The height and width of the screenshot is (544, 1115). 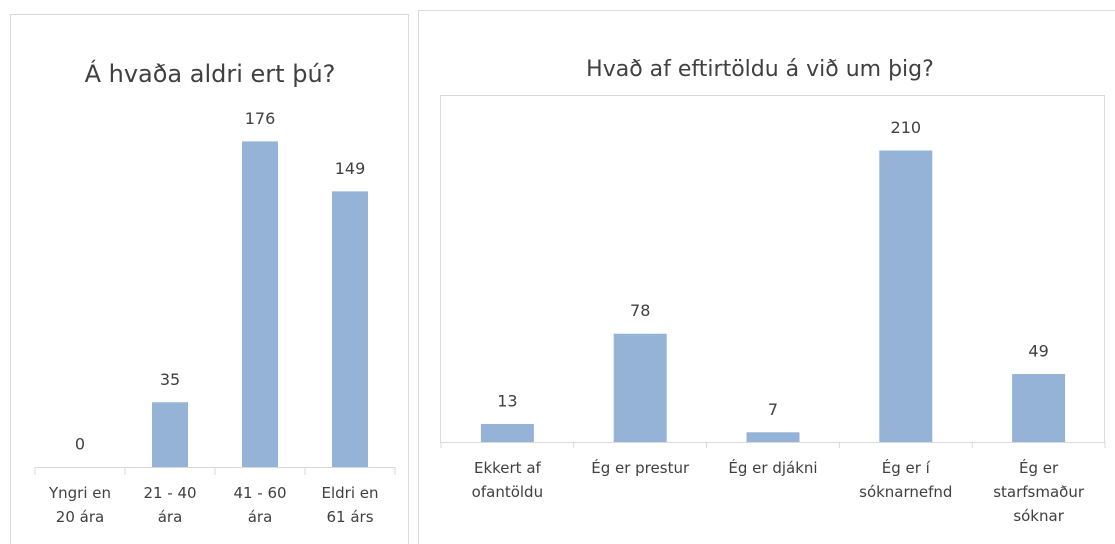 I want to click on data-label: 78, so click(x=640, y=310).